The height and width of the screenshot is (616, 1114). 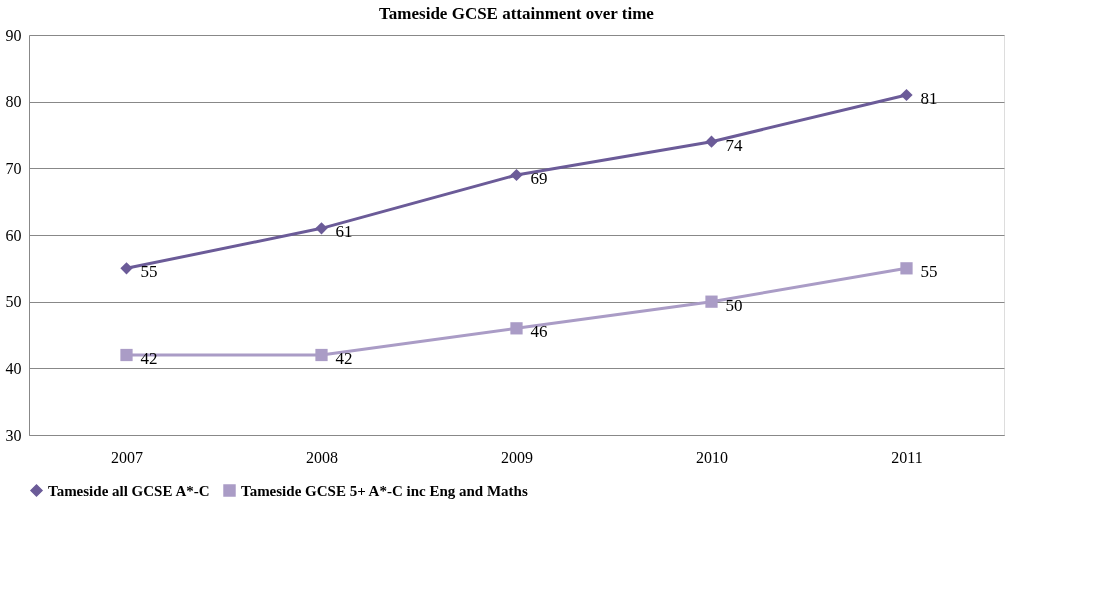 What do you see at coordinates (13, 168) in the screenshot?
I see `y-tick-label: 70` at bounding box center [13, 168].